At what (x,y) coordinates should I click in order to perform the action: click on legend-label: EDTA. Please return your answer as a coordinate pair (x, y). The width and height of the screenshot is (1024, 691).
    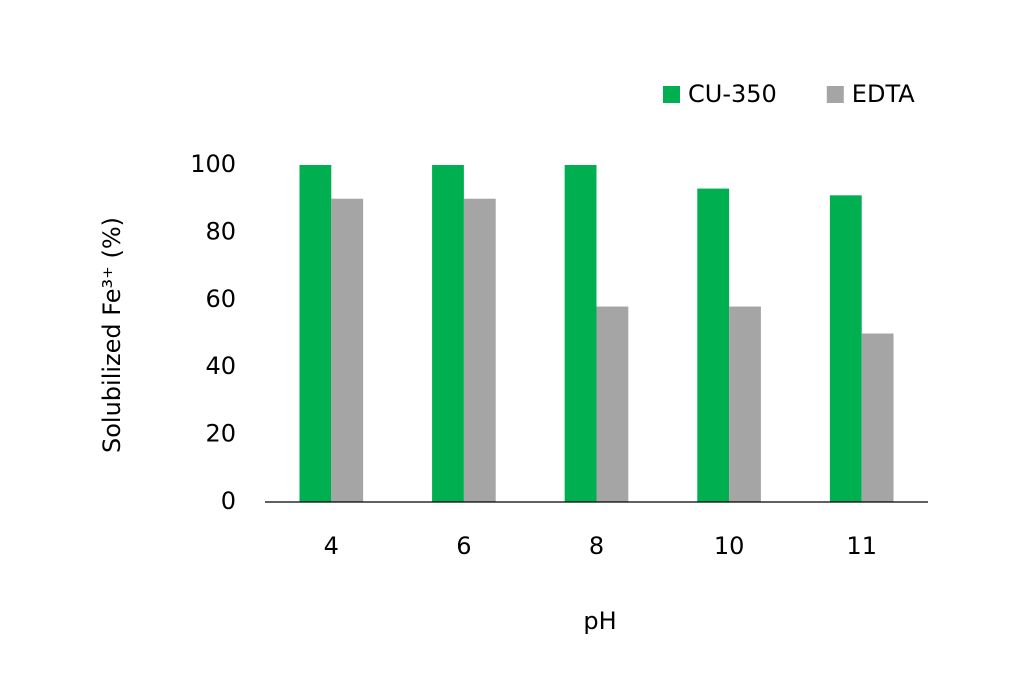
    Looking at the image, I should click on (883, 94).